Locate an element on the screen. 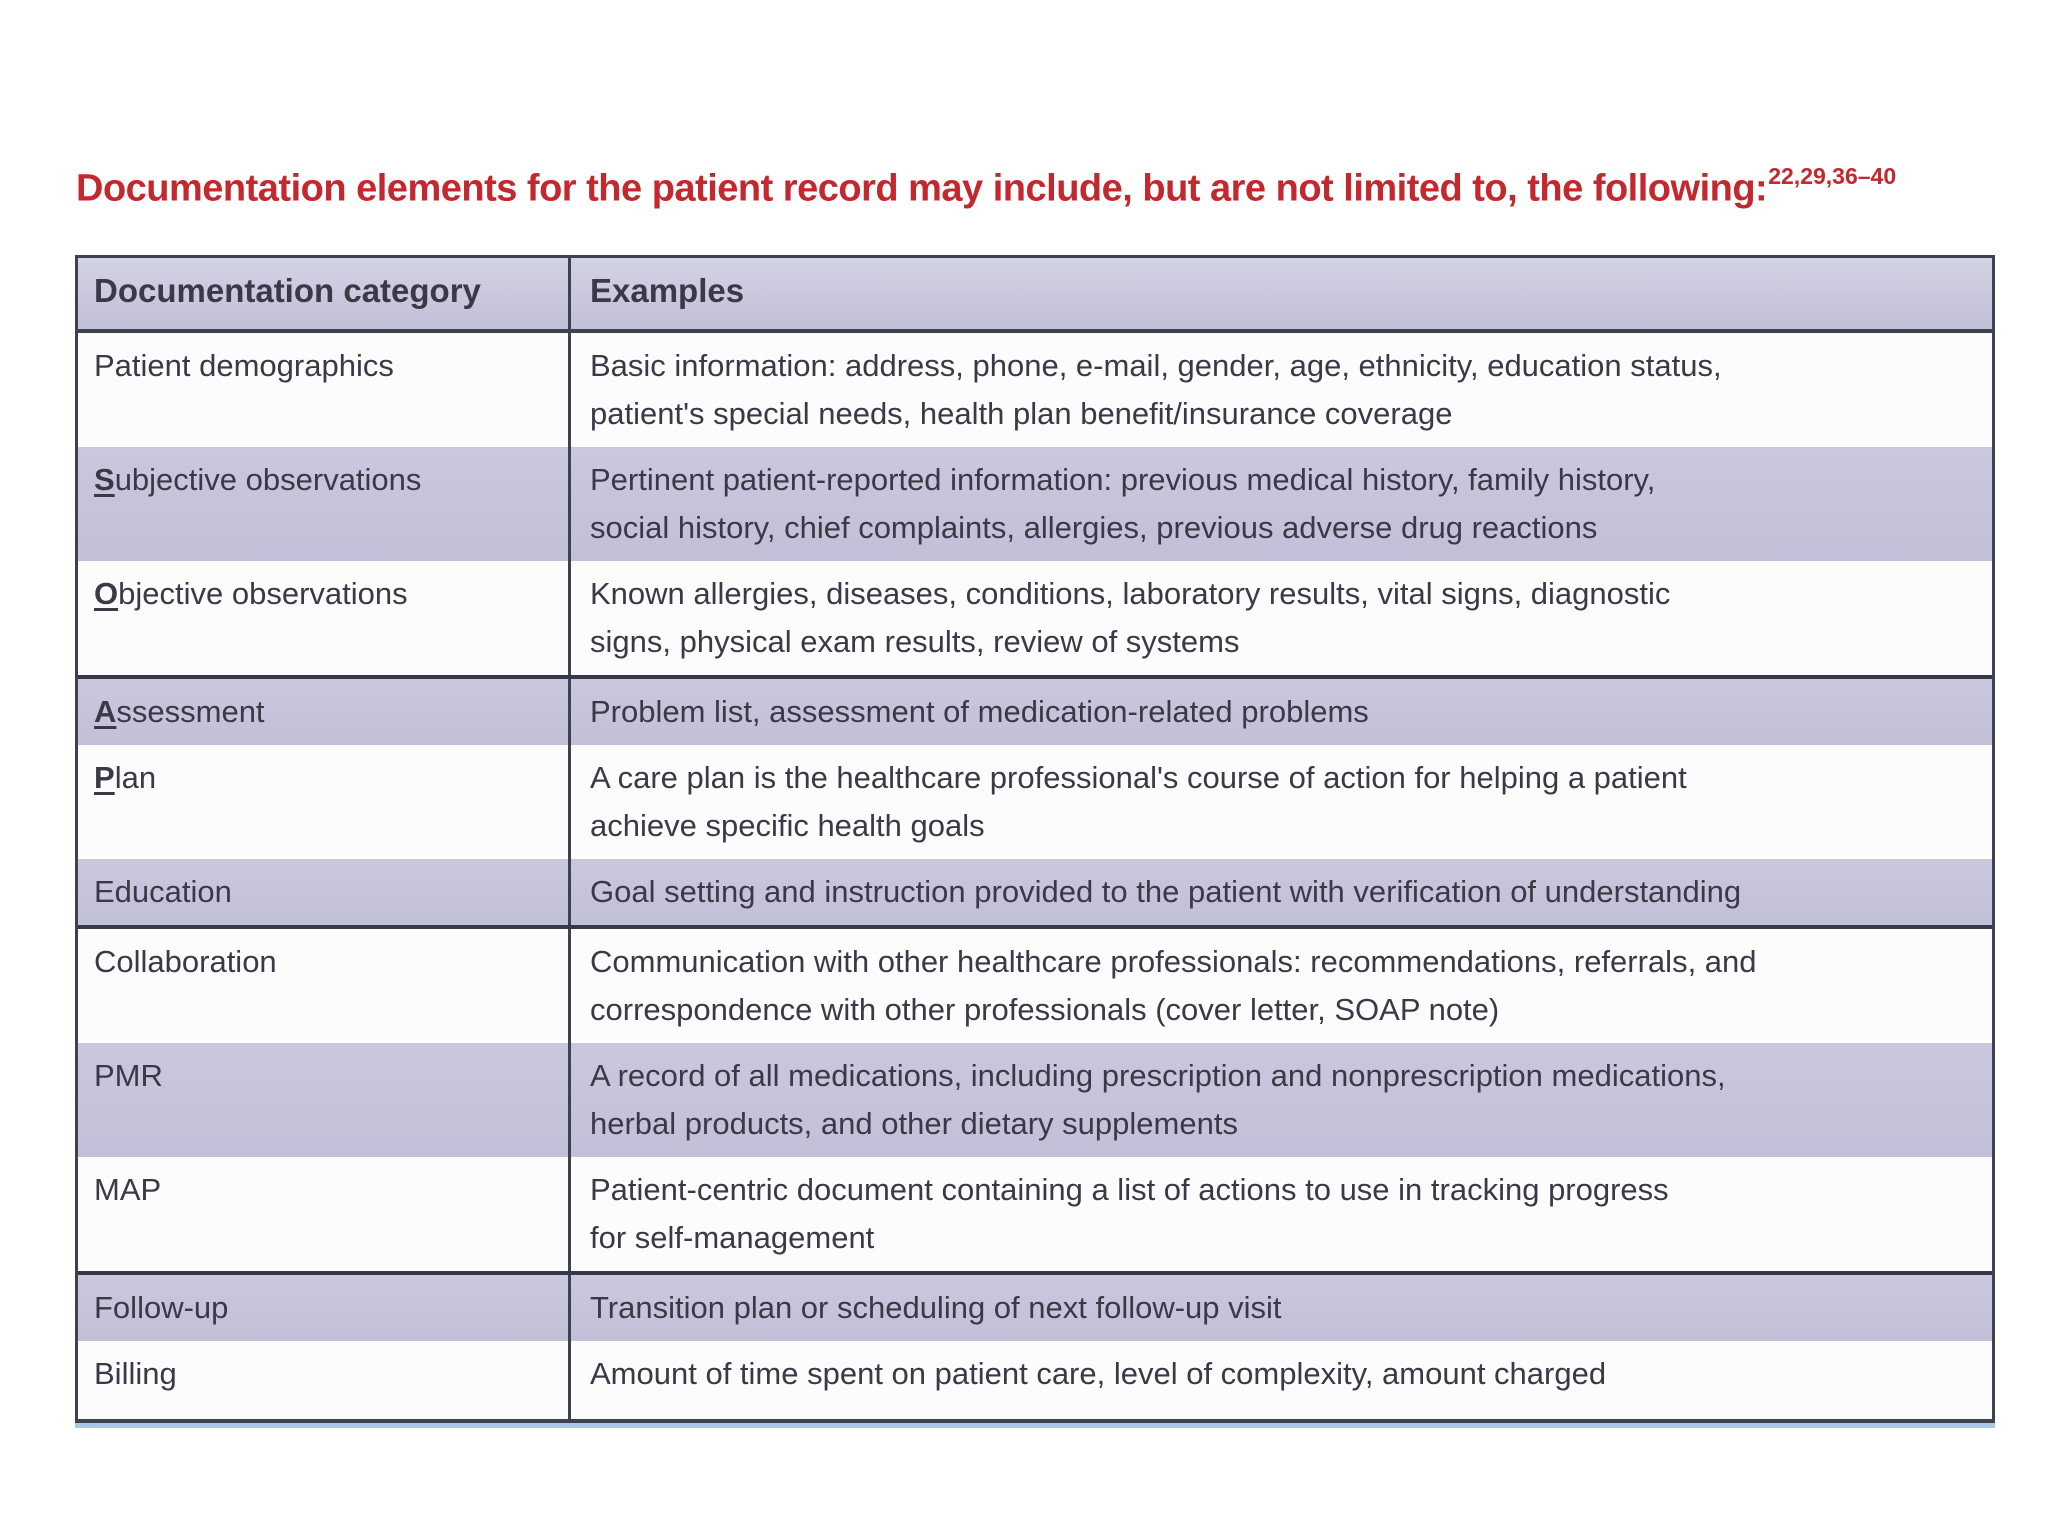  category-cell: Subjective observations is located at coordinates (324, 504).